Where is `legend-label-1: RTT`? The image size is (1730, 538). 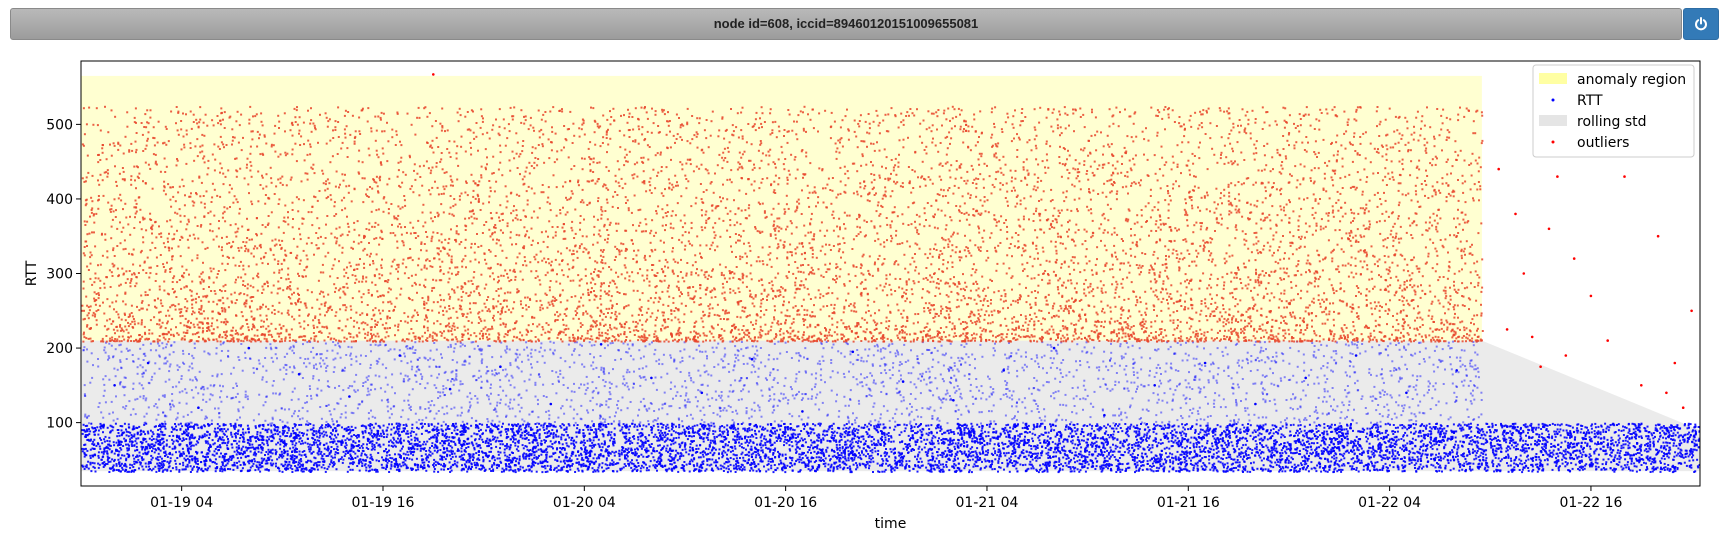
legend-label-1: RTT is located at coordinates (1590, 101).